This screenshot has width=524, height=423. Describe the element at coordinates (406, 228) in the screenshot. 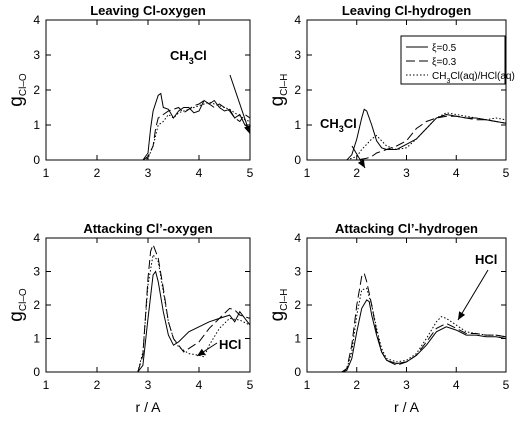

I see `chart-title: Attacking Cl’-hydrogen` at that location.